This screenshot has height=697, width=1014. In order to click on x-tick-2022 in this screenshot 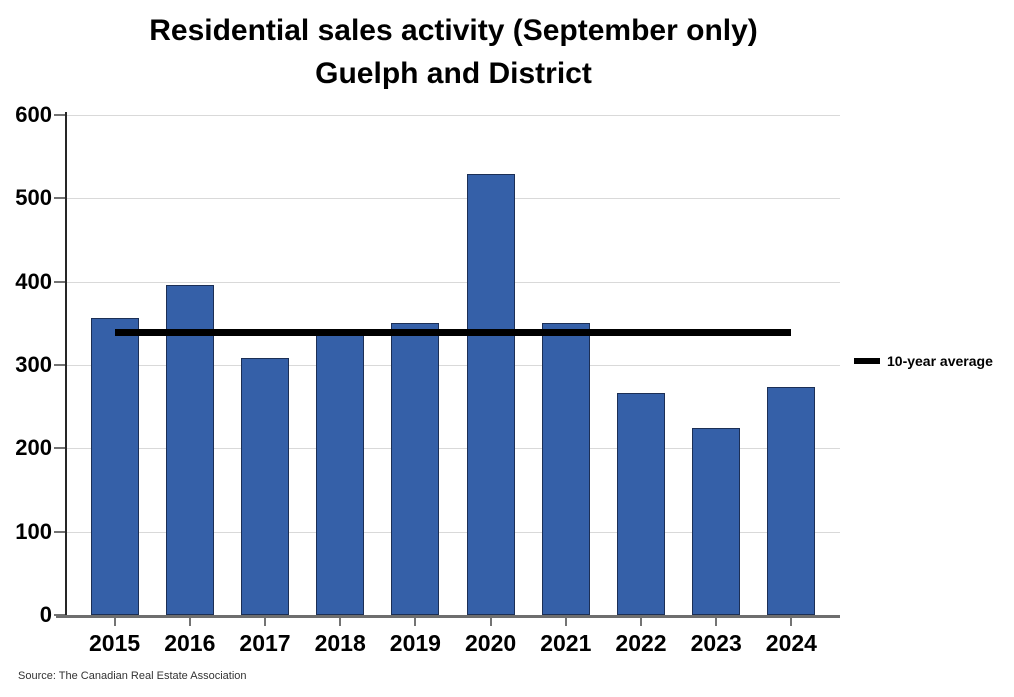, I will do `click(641, 622)`.